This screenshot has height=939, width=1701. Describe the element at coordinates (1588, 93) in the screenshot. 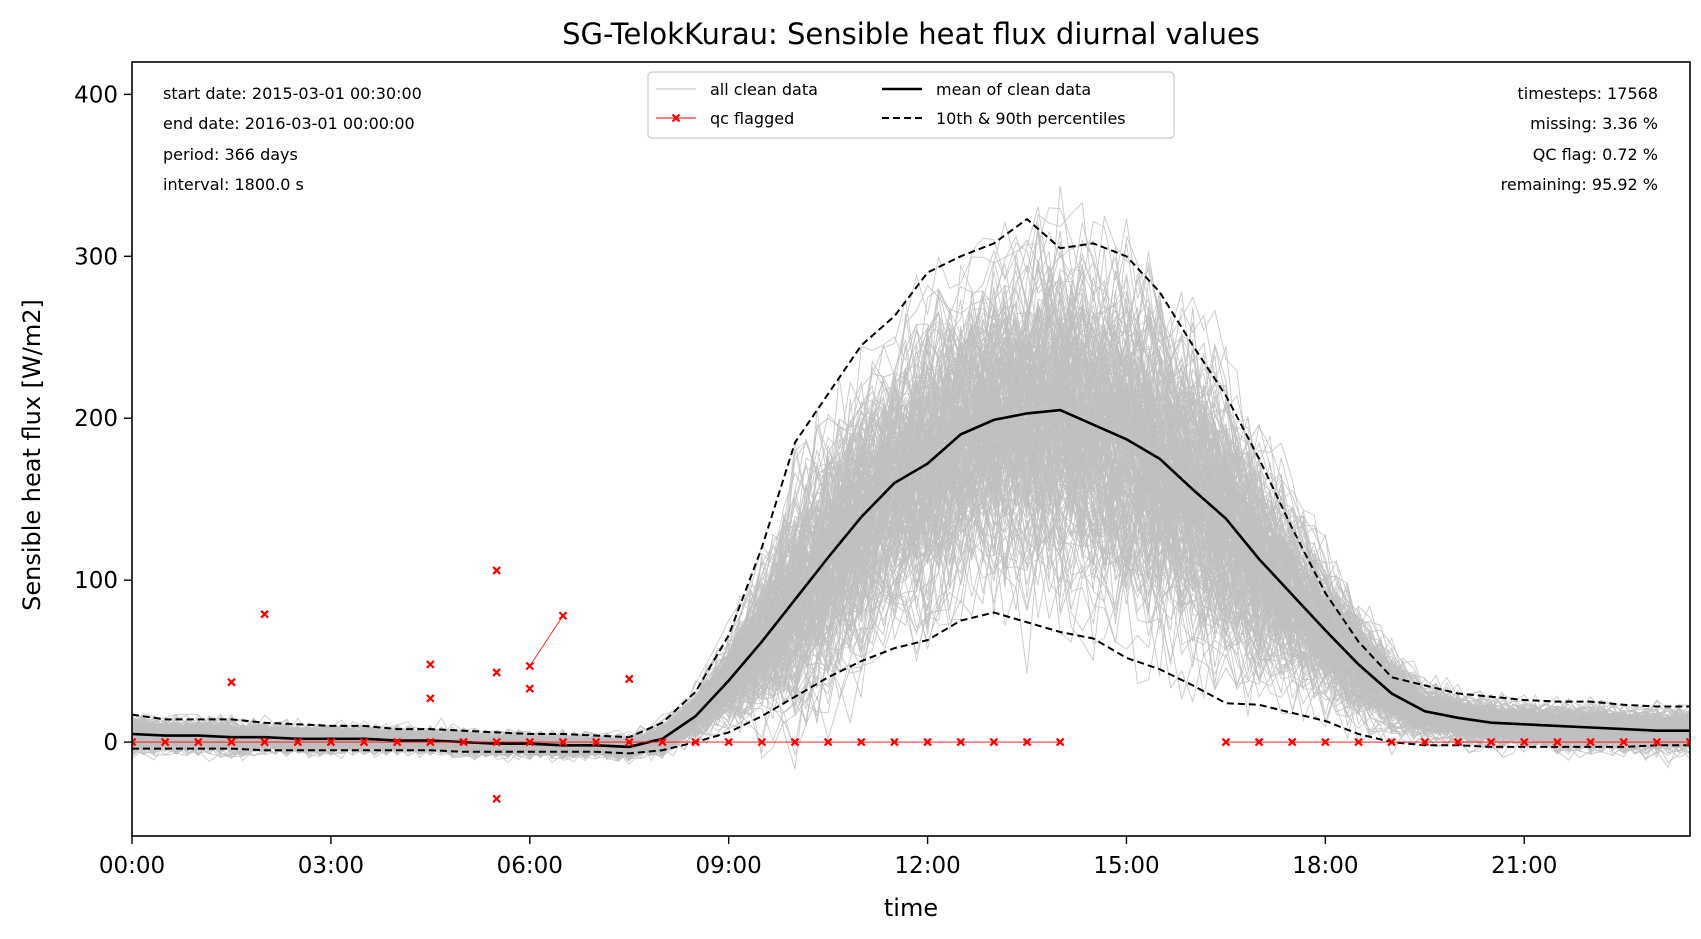

I see `stat-timesteps: timesteps: 17568` at that location.